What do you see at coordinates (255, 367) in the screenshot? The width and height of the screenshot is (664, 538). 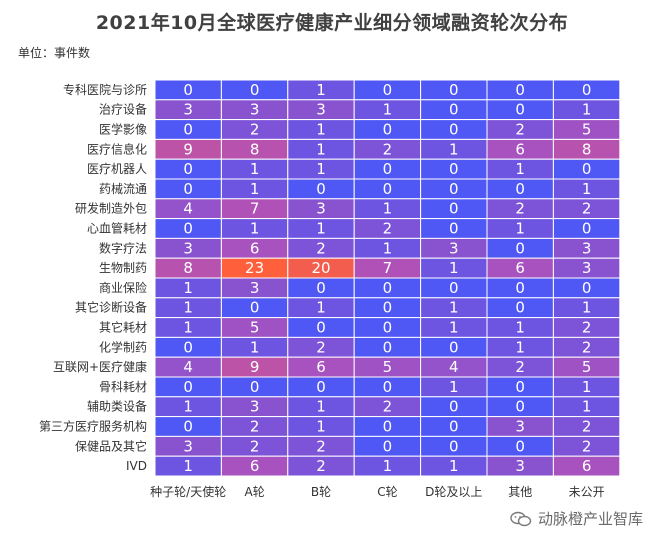 I see `cell-value-label: 9` at bounding box center [255, 367].